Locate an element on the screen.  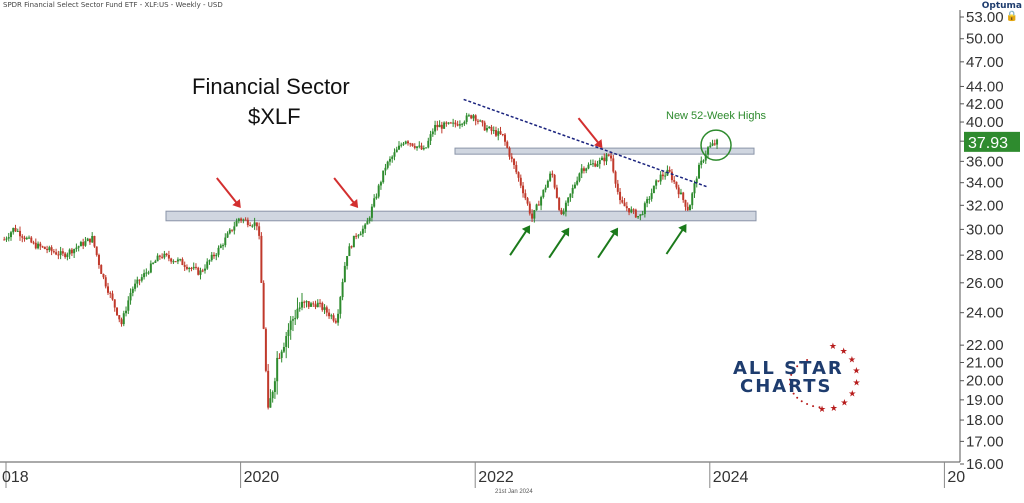
optuma-logo-icon: Optuma is located at coordinates (1002, 6).